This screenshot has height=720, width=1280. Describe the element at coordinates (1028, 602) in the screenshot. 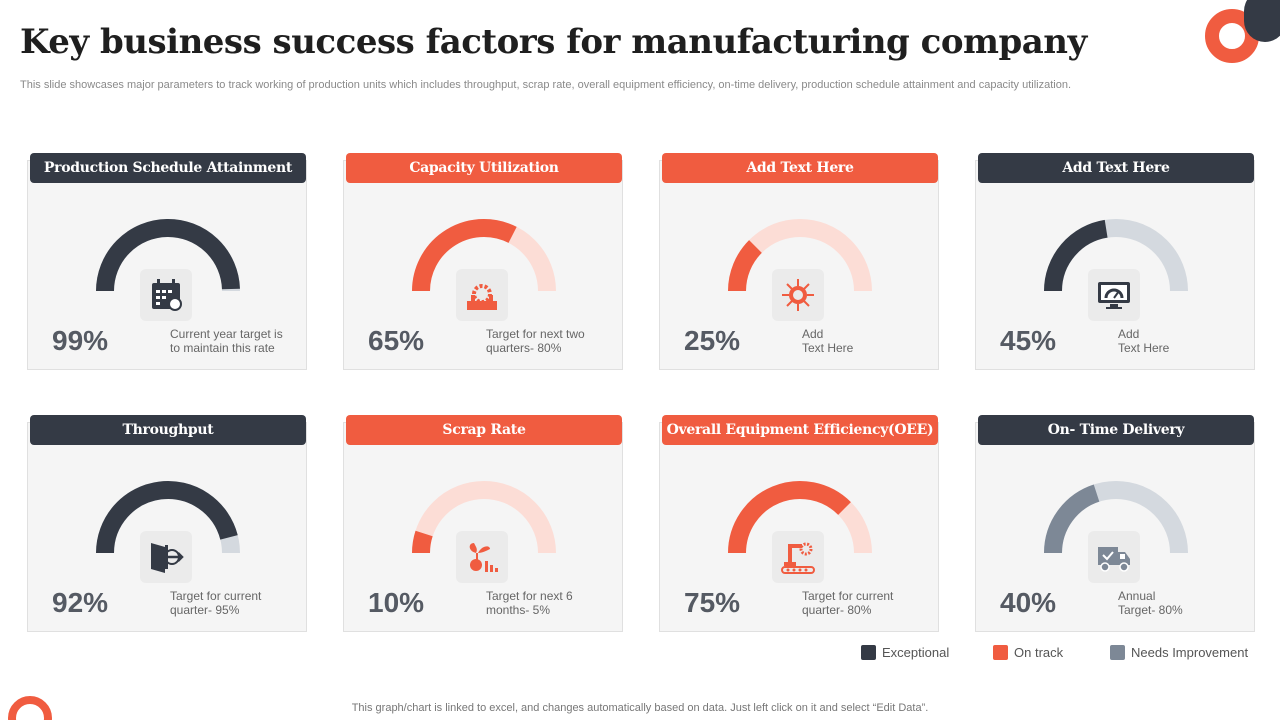

I see `gauge-value-label: 40%` at that location.